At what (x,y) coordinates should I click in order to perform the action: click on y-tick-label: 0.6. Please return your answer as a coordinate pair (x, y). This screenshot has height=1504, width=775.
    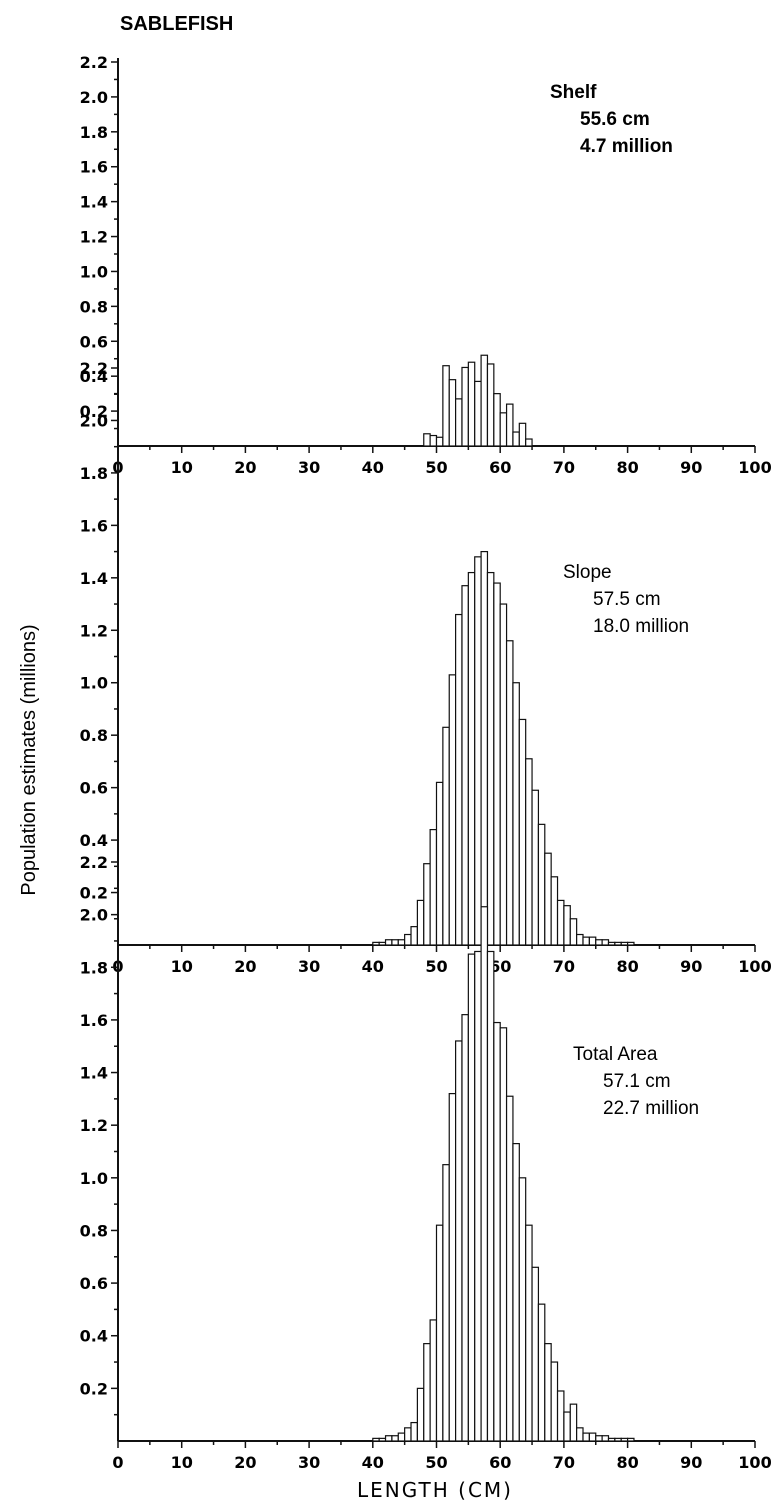
    Looking at the image, I should click on (94, 1283).